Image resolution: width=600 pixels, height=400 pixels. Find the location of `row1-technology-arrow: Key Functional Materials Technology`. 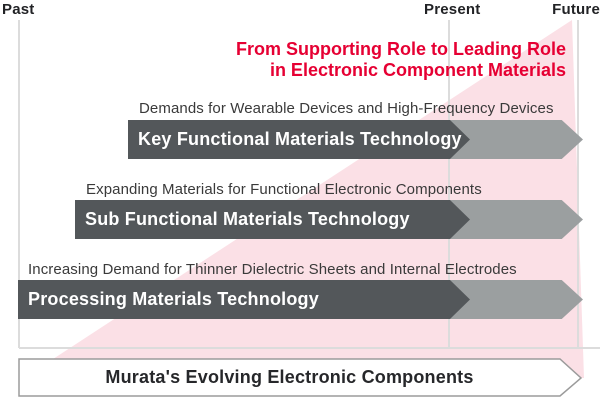

row1-technology-arrow: Key Functional Materials Technology is located at coordinates (299, 139).